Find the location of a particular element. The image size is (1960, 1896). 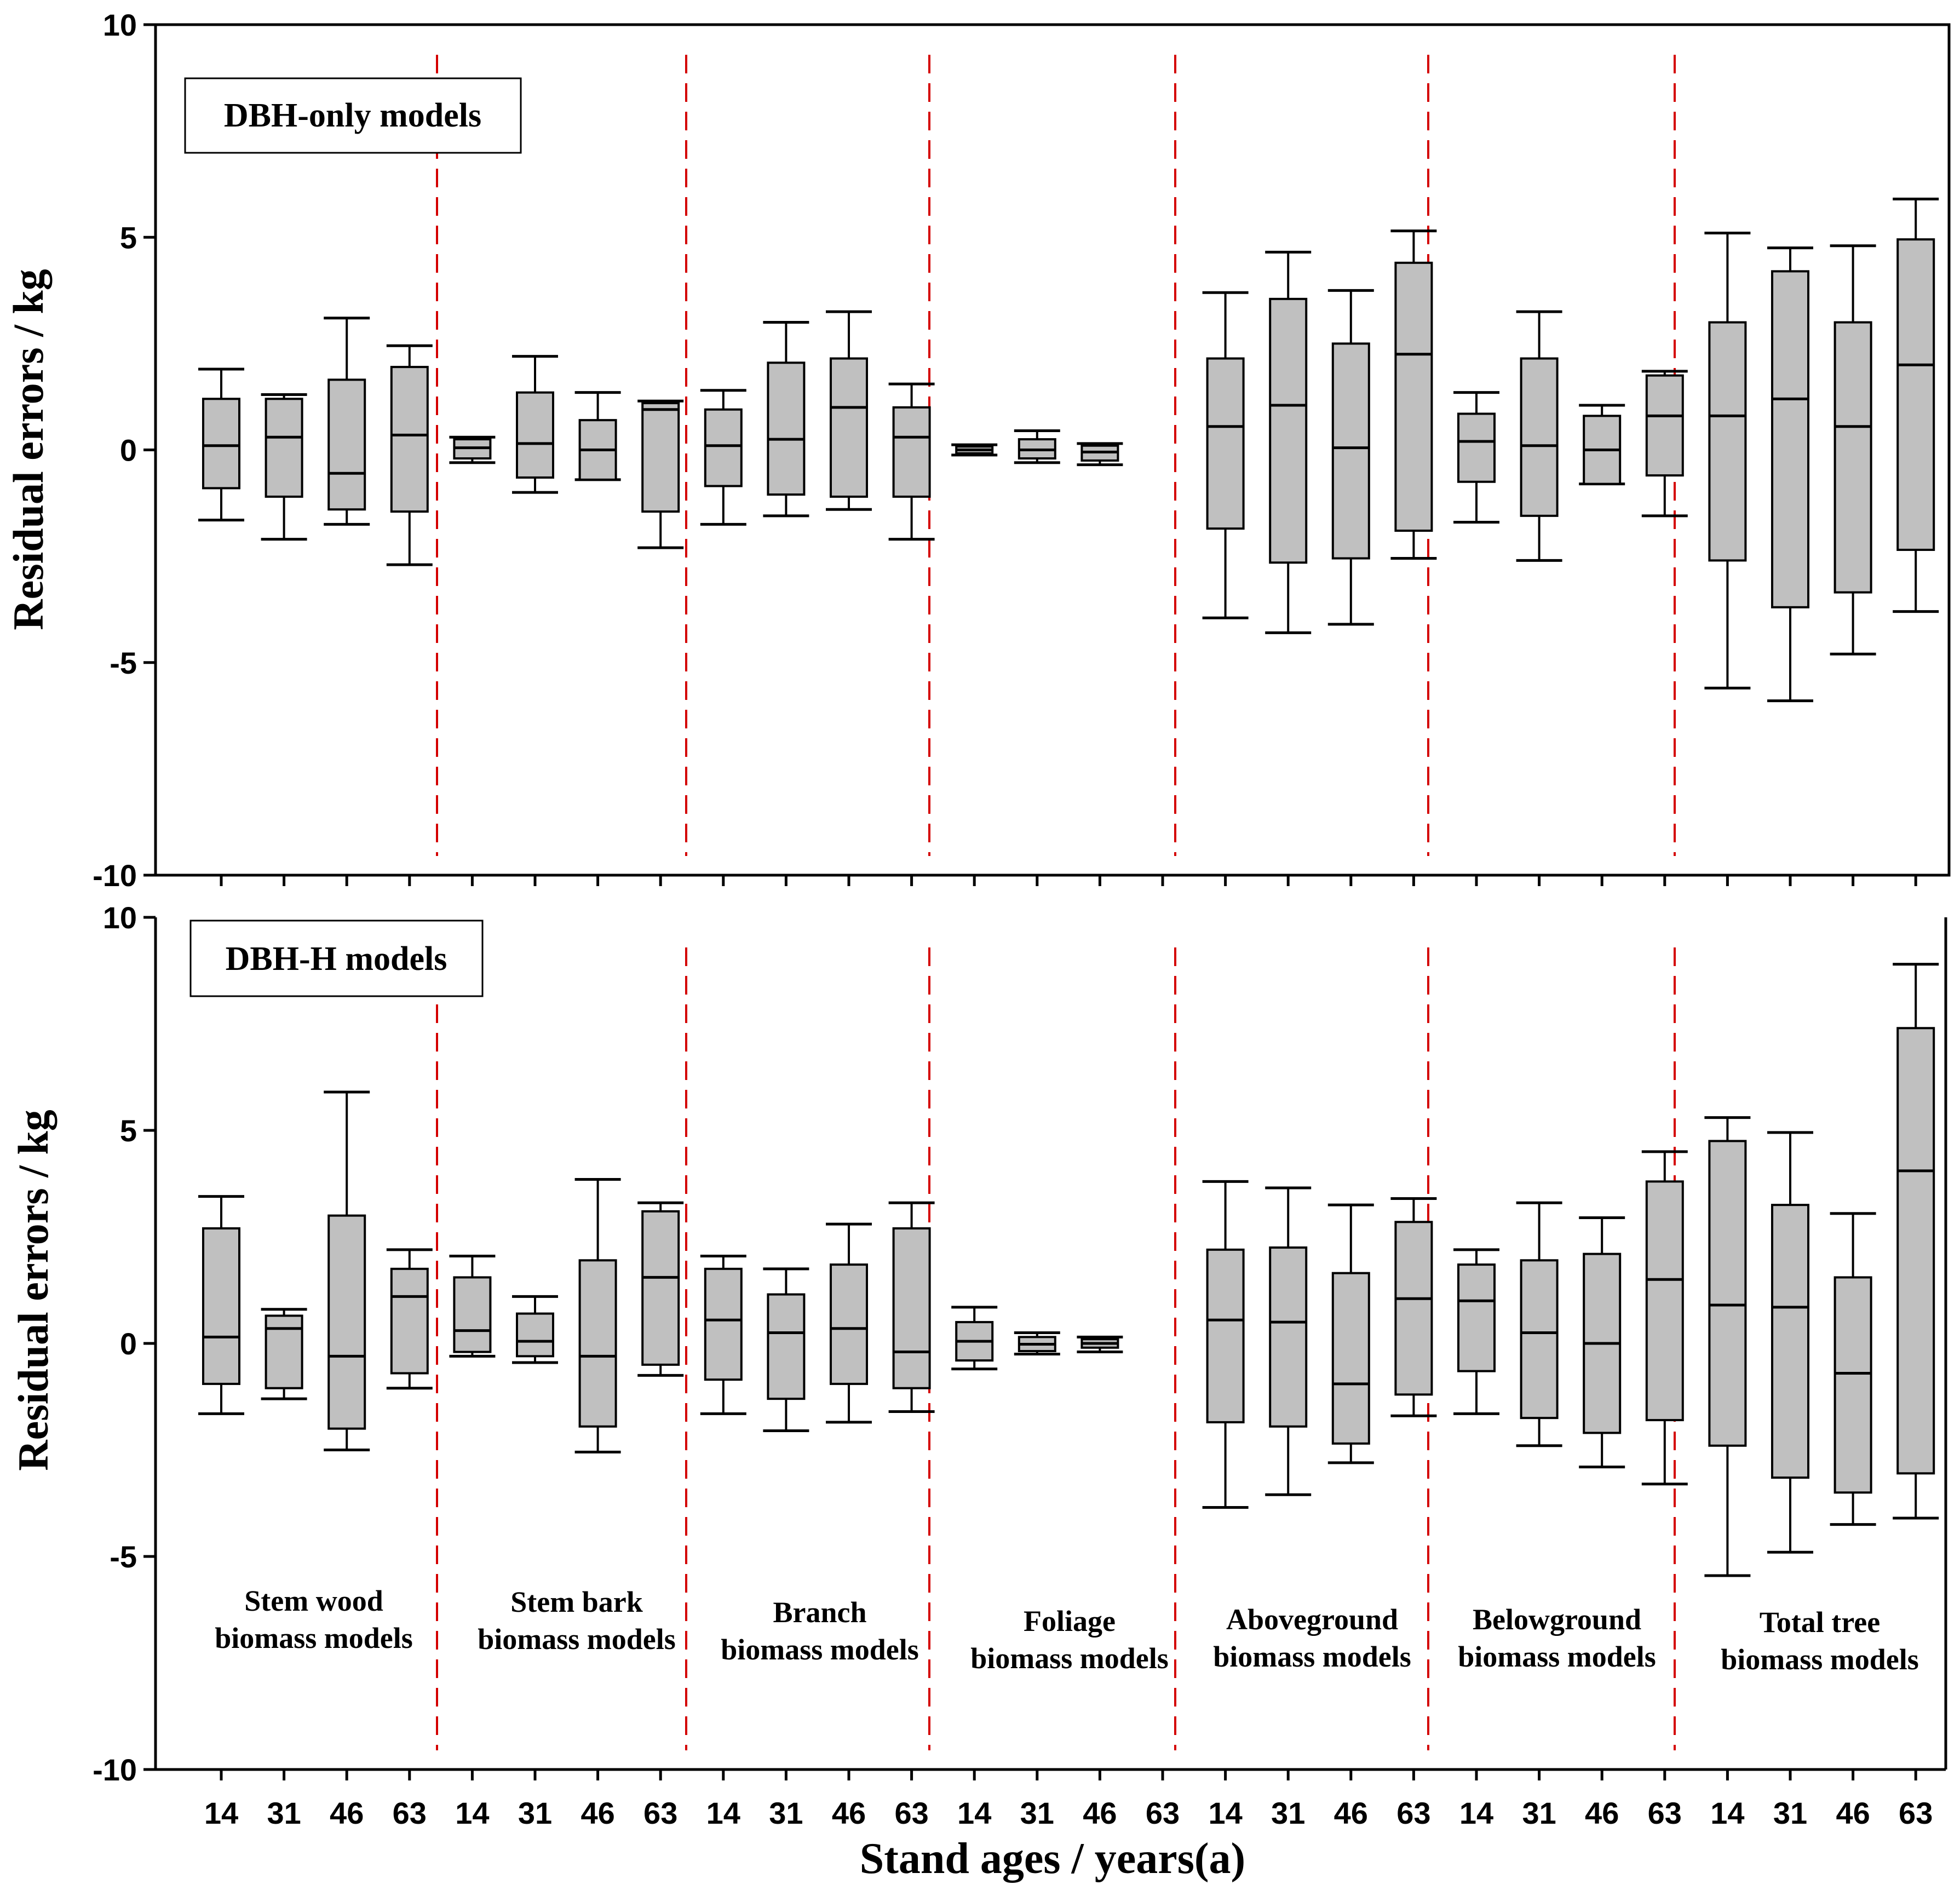

y-tick-label: 5 is located at coordinates (128, 237).